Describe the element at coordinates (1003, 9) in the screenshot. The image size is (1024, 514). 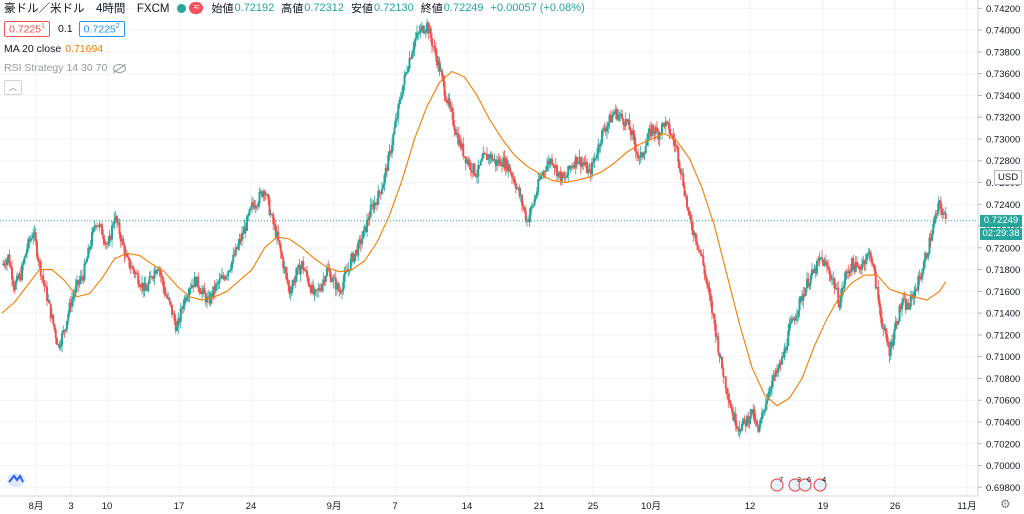
I see `price-tick-label: 0.74200` at that location.